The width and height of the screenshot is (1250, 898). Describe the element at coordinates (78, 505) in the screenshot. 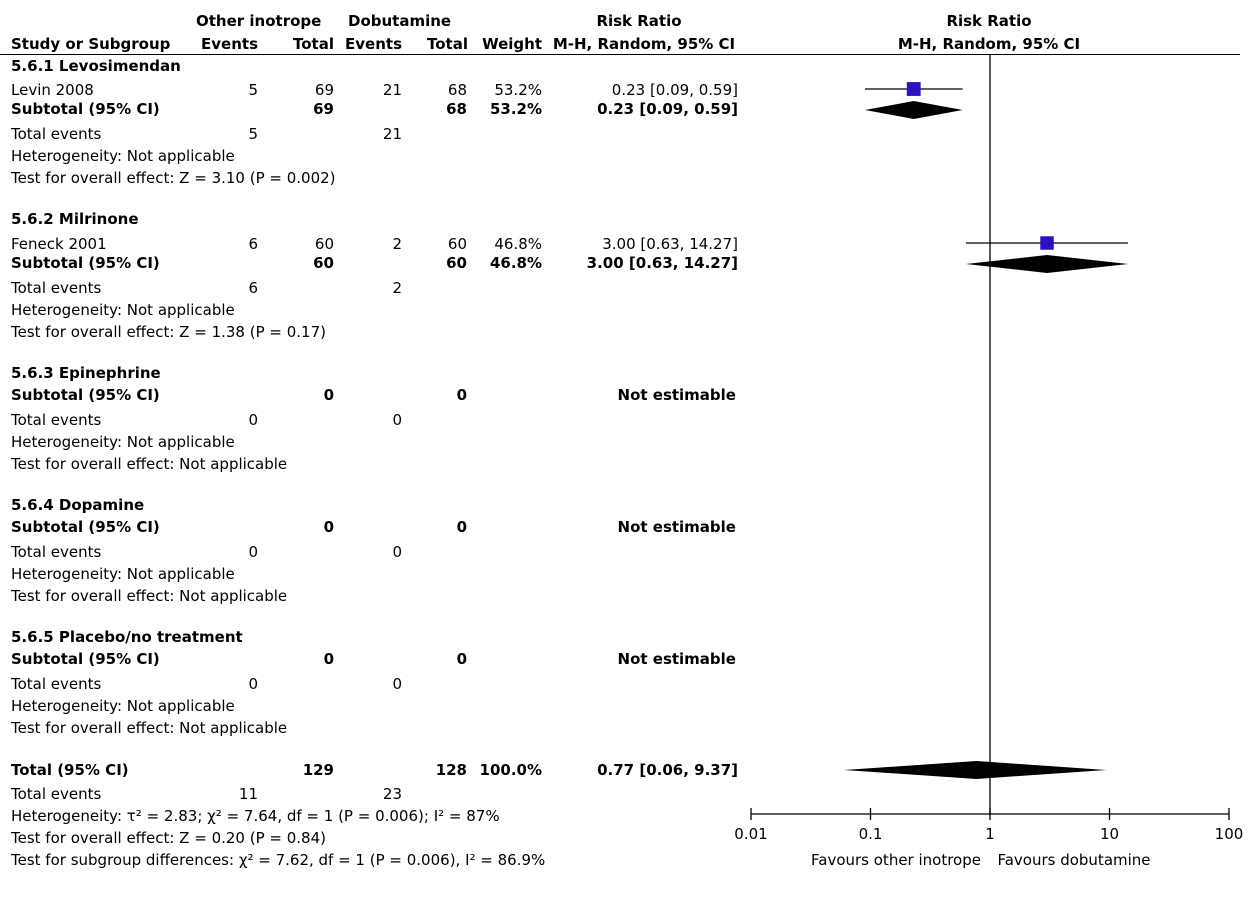

I see `subgroup-title: 5.6.4 Dopamine` at that location.